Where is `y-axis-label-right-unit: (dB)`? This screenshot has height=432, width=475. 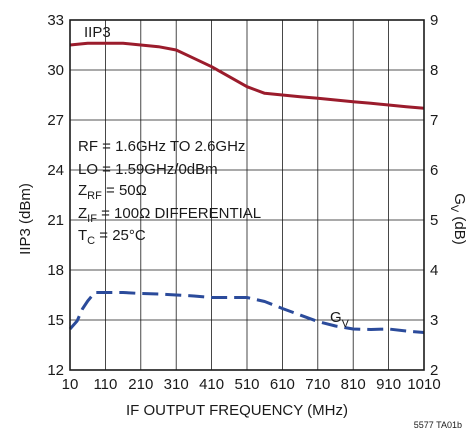
y-axis-label-right-unit: (dB) is located at coordinates (459, 228).